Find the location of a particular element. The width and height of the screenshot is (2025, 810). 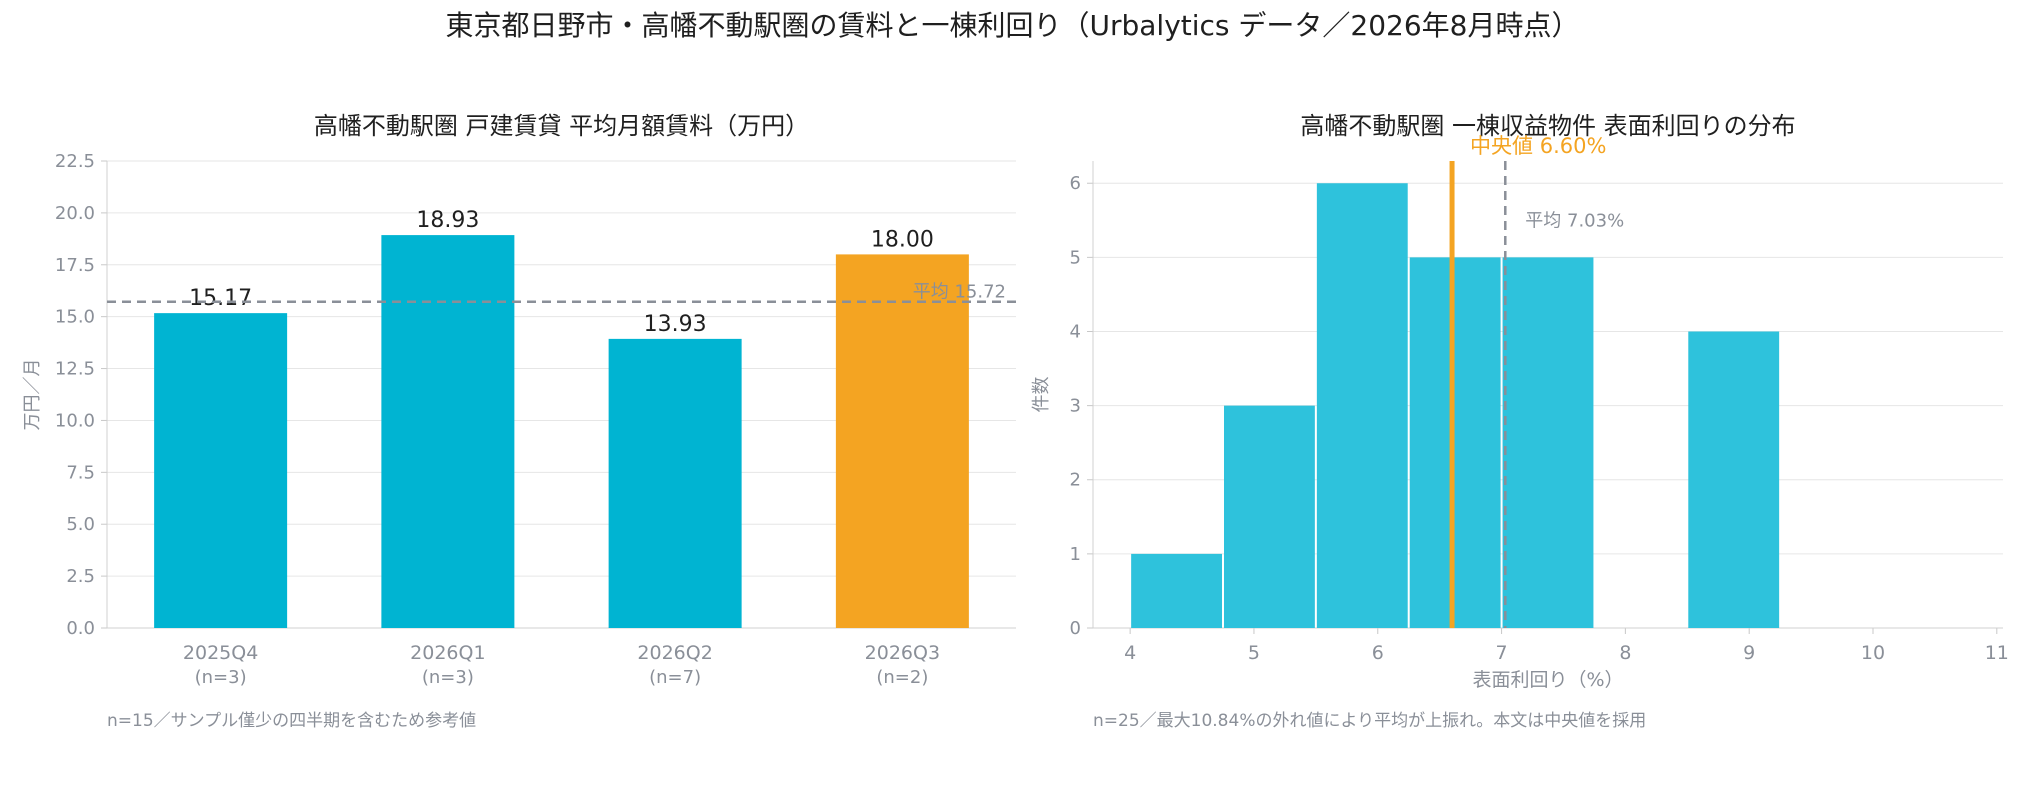

yield-ytick-label: 3 is located at coordinates (1075, 406).